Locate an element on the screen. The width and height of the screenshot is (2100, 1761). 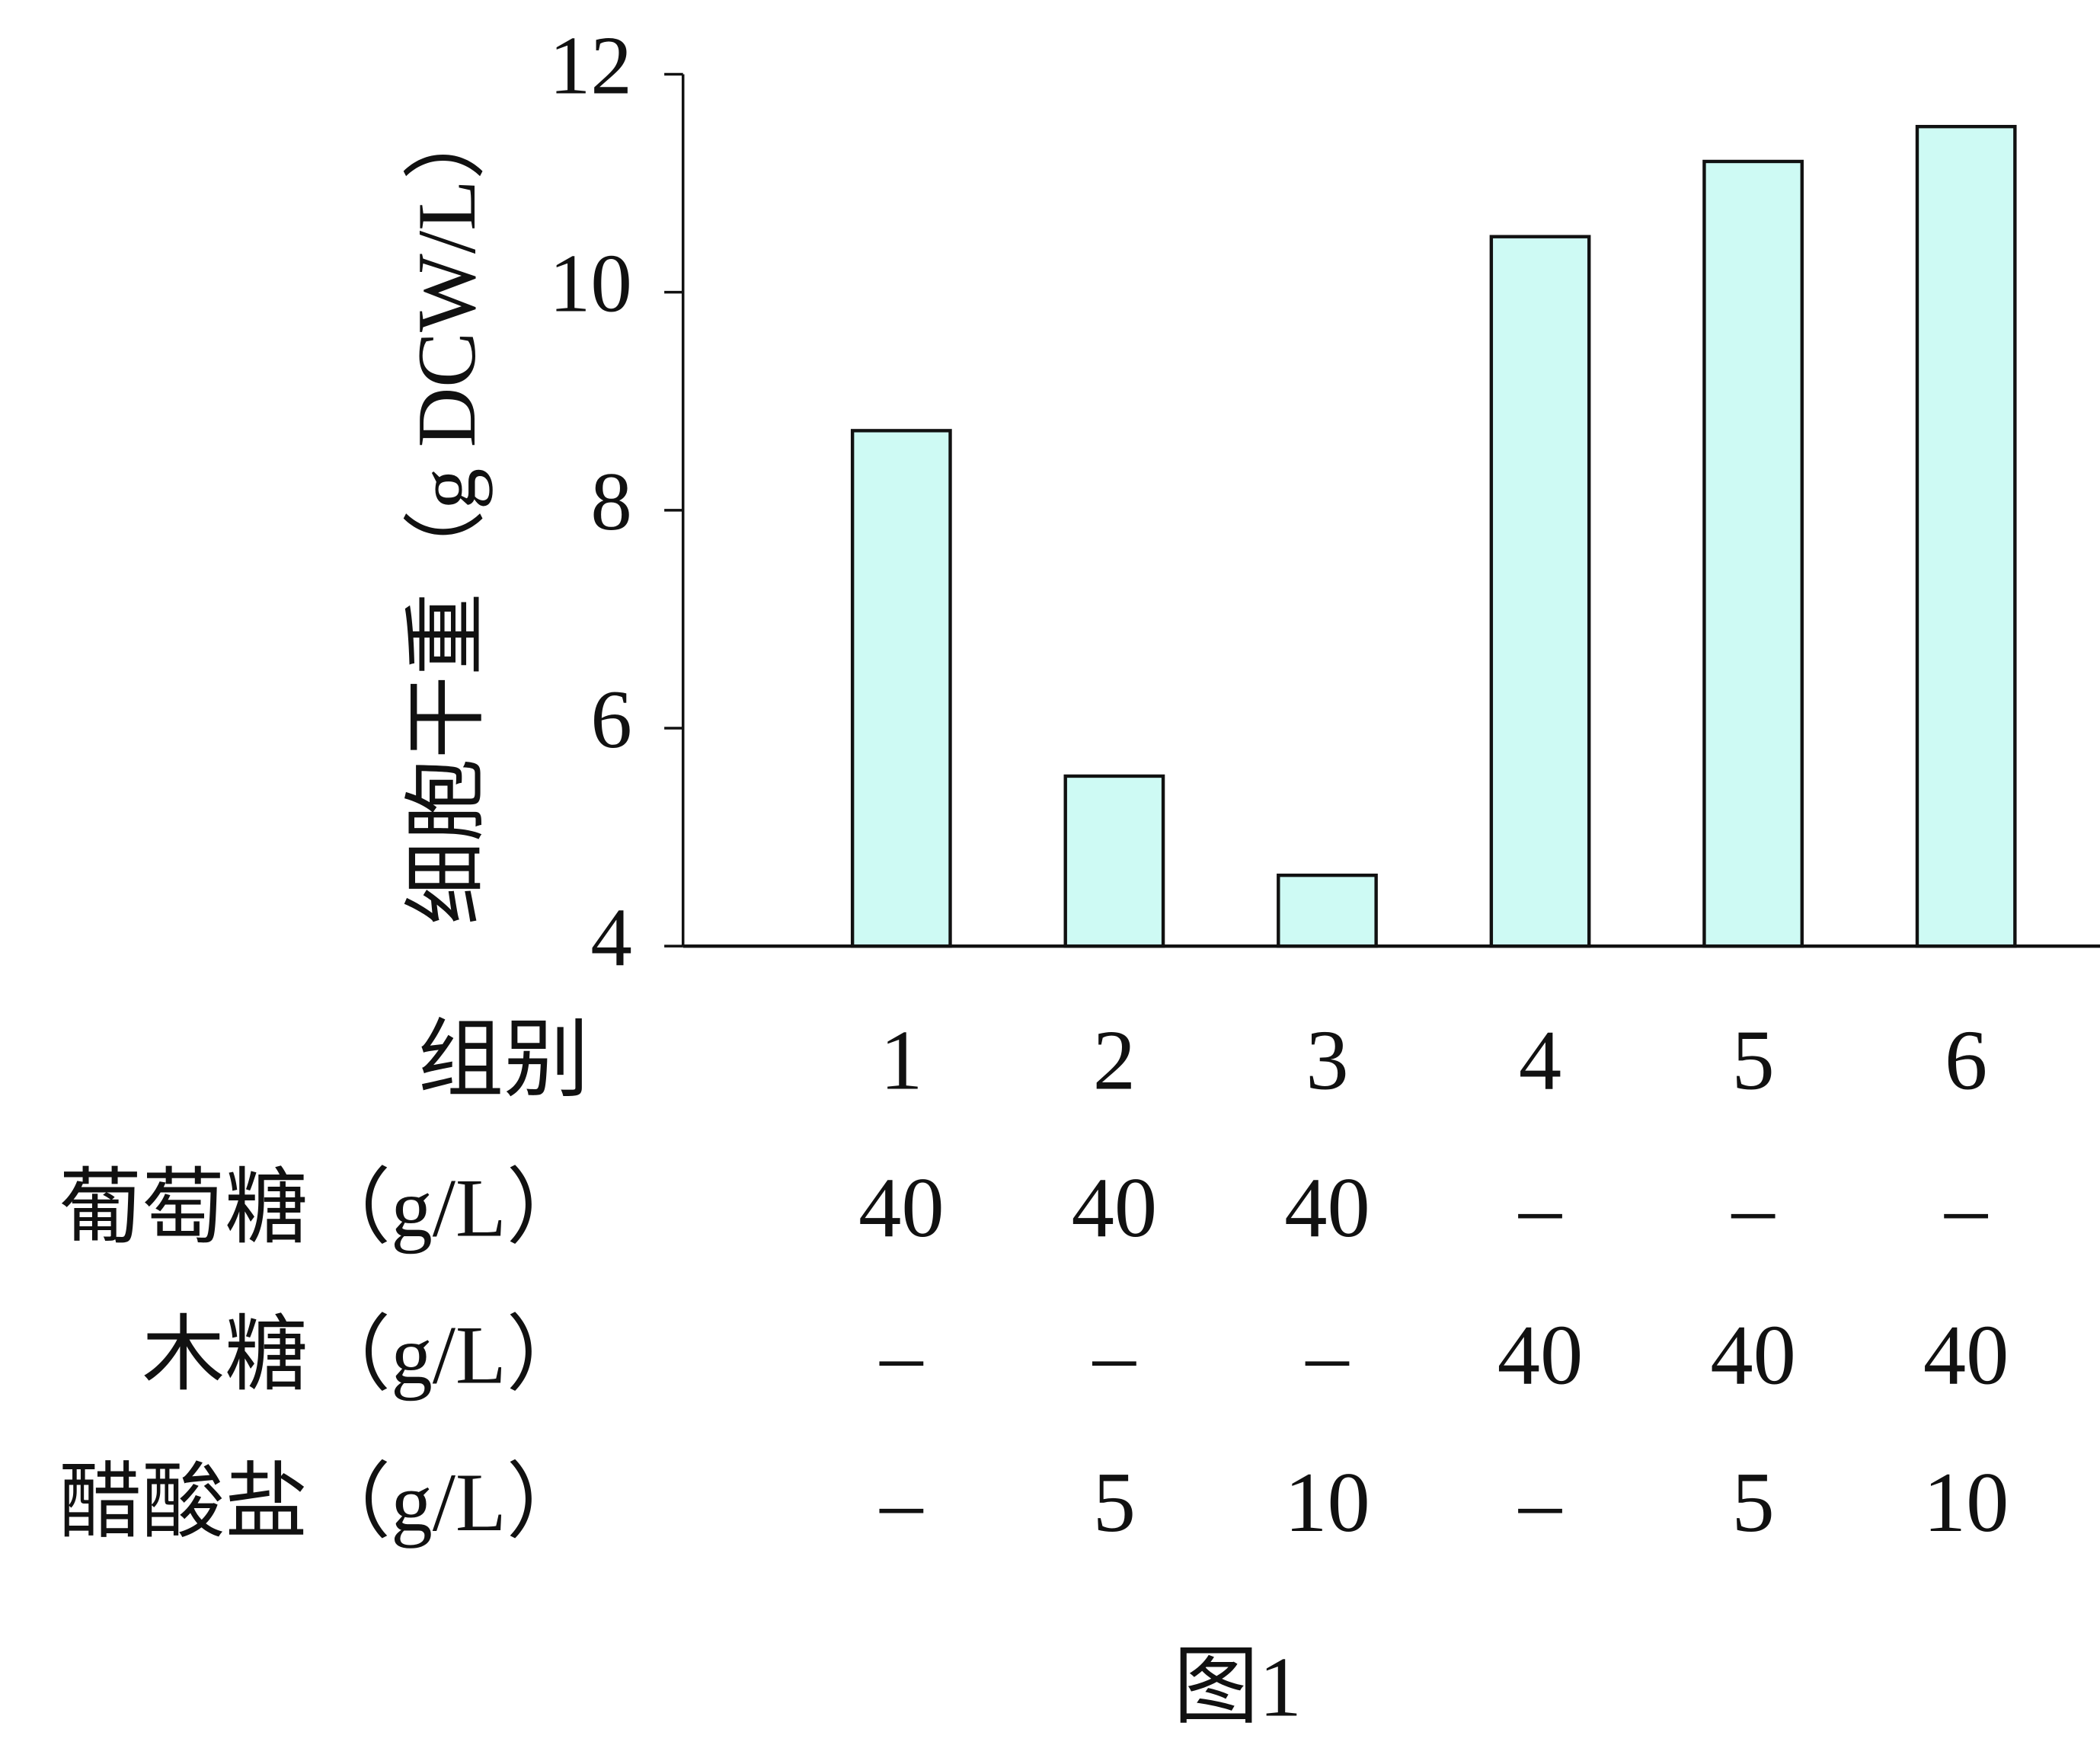
caption: 图1 is located at coordinates (1237, 1688).